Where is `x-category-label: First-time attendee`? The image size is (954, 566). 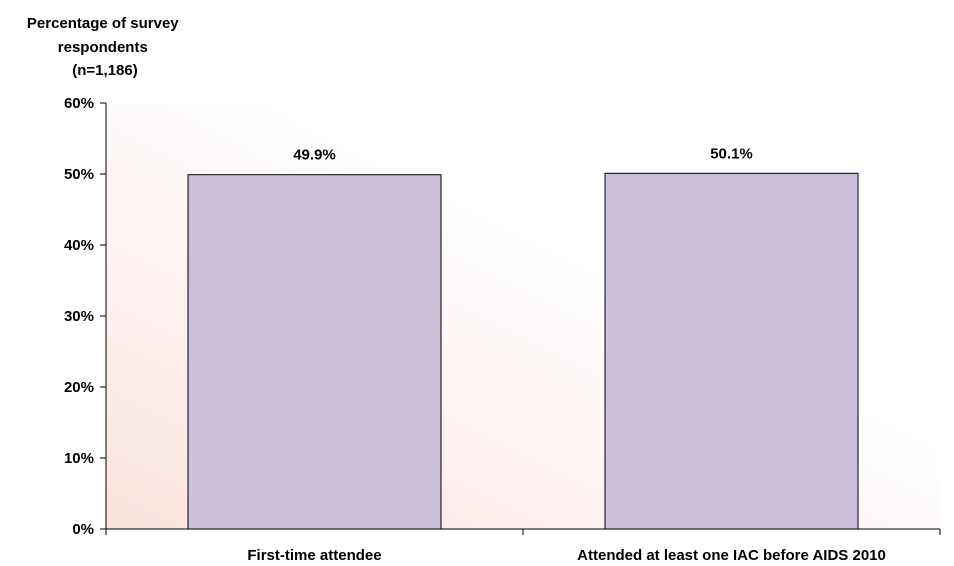
x-category-label: First-time attendee is located at coordinates (314, 555).